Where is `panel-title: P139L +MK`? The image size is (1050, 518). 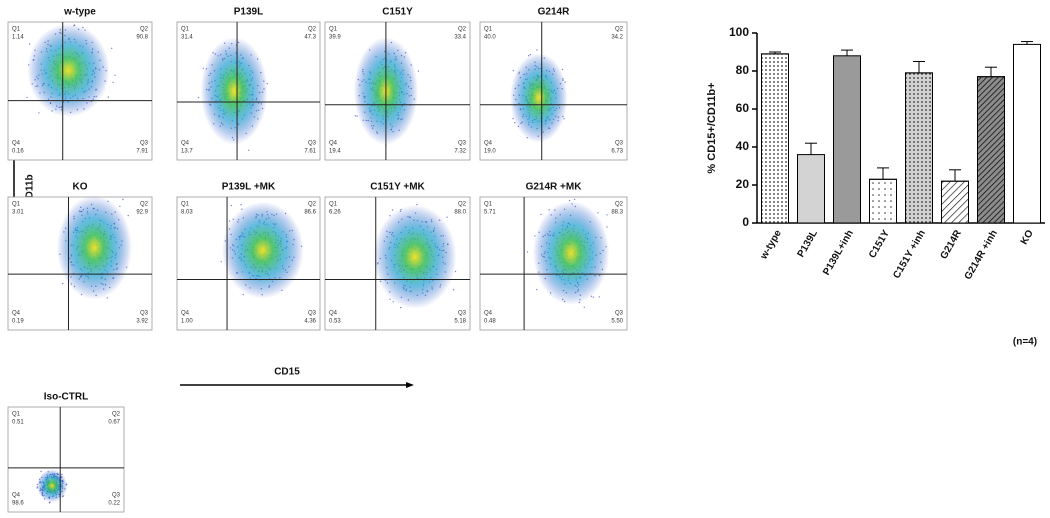
panel-title: P139L +MK is located at coordinates (249, 187).